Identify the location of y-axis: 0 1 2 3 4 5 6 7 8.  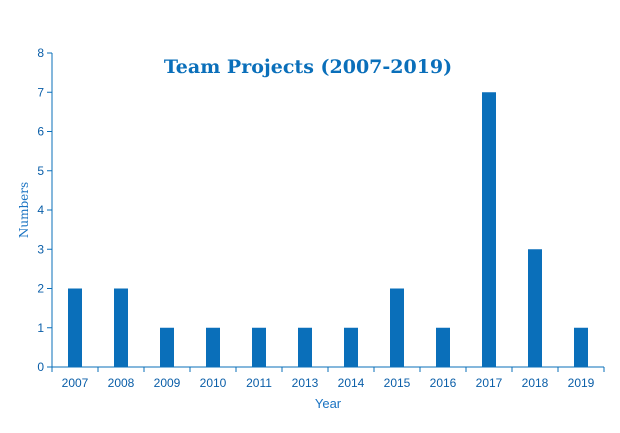
(45, 210).